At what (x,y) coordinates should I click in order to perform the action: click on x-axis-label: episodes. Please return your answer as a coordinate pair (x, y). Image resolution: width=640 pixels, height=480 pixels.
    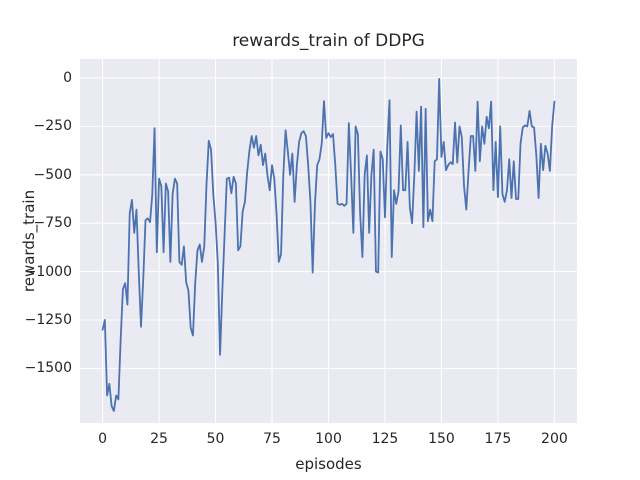
    Looking at the image, I should click on (328, 464).